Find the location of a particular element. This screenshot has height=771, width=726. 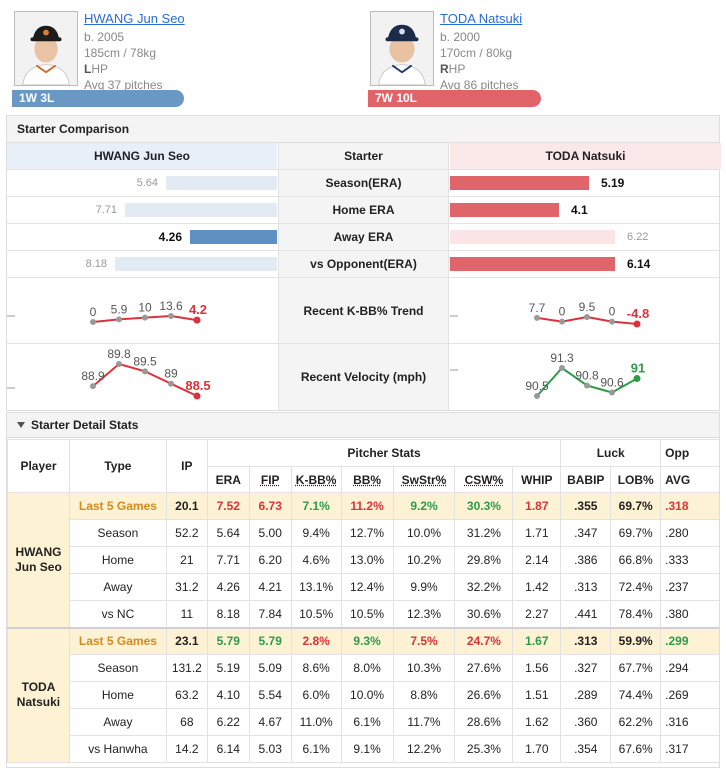

player-name-link-right: TODA Natsuki is located at coordinates (481, 18).